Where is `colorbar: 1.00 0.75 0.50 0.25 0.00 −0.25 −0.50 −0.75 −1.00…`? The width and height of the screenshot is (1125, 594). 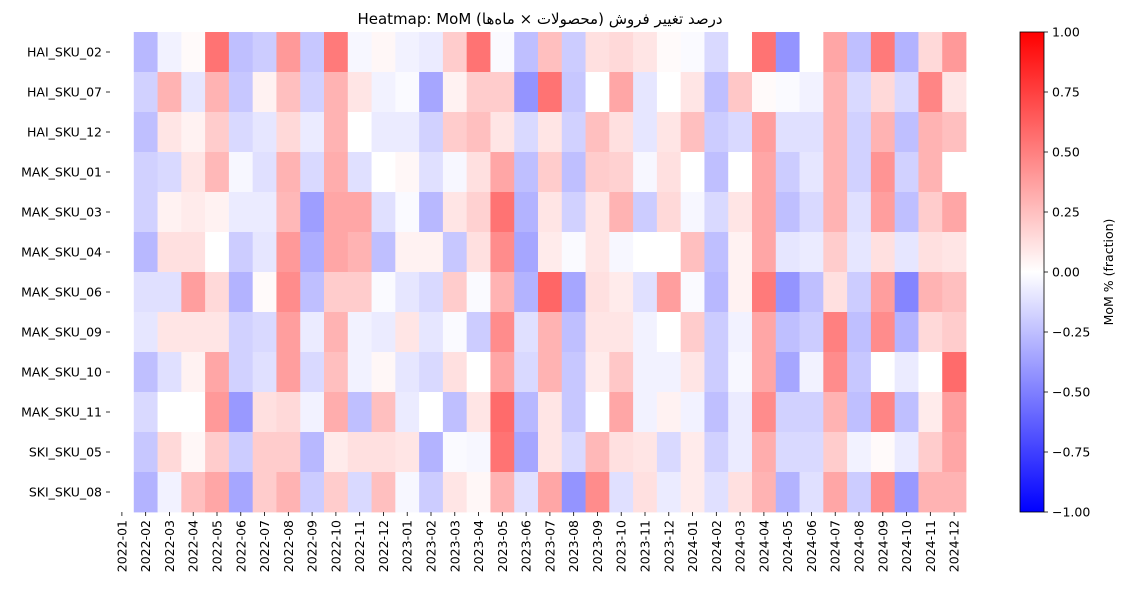 colorbar: 1.00 0.75 0.50 0.25 0.00 −0.25 −0.50 −0.75 −1.00… is located at coordinates (1067, 272).